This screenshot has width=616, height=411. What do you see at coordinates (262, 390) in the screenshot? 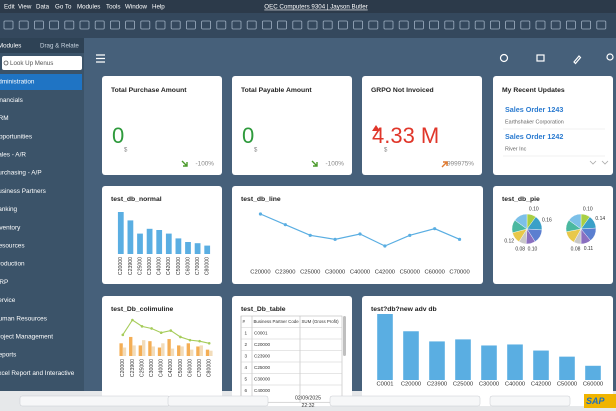
I see `table-cell: C40000` at bounding box center [262, 390].